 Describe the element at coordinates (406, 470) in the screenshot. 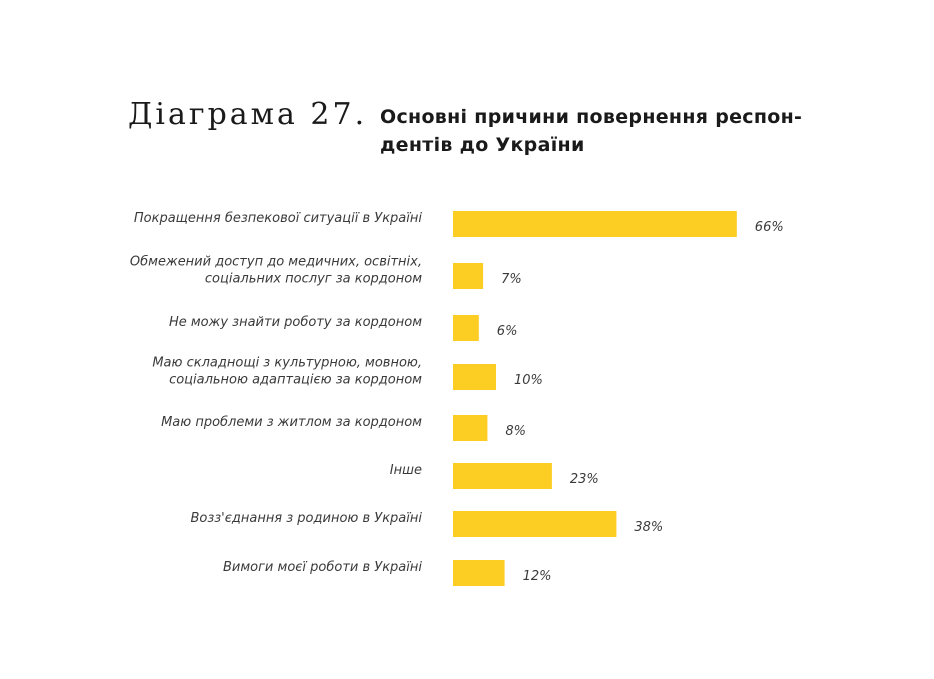

I see `category-label-6: Інше` at that location.